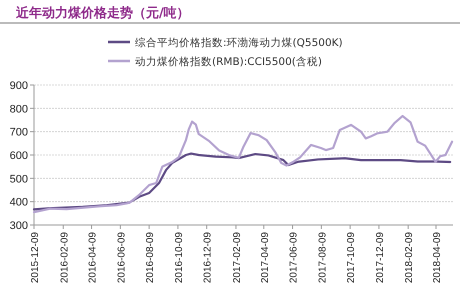 This screenshot has height=302, width=460. What do you see at coordinates (102, 13) in the screenshot?
I see `chart-title: 近年动力煤价格走势（元/吨）` at bounding box center [102, 13].